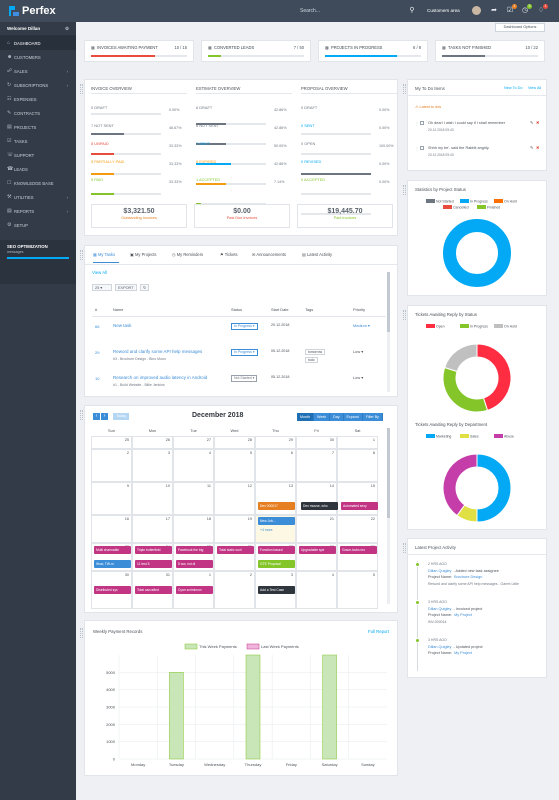 Image resolution: width=559 pixels, height=800 pixels. What do you see at coordinates (143, 254) in the screenshot?
I see `tab-my-projects: ▣ My Projects` at bounding box center [143, 254].